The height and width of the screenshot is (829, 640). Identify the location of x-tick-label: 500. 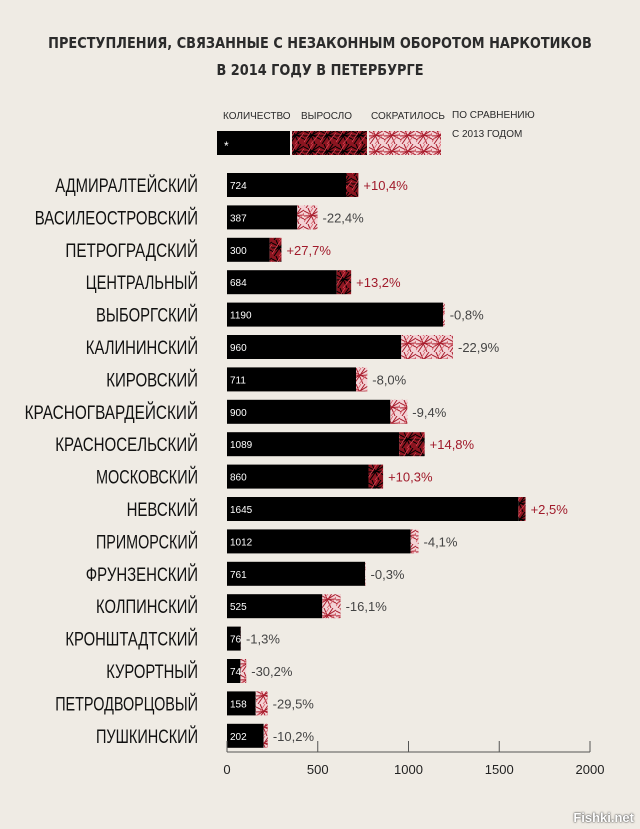
(318, 769).